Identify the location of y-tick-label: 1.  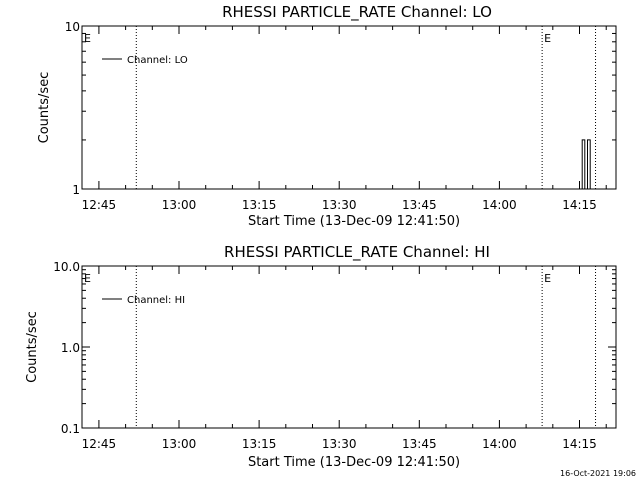
(76, 190).